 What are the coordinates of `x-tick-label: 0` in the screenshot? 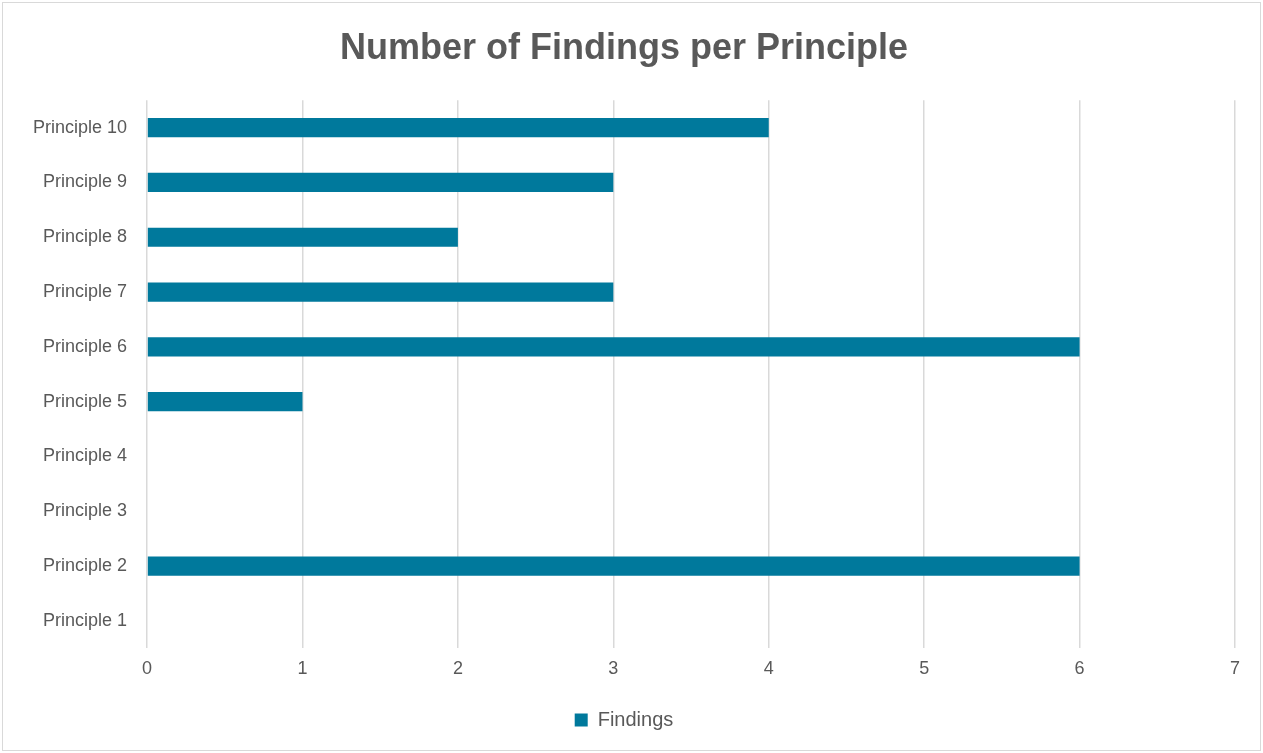 It's located at (147, 668).